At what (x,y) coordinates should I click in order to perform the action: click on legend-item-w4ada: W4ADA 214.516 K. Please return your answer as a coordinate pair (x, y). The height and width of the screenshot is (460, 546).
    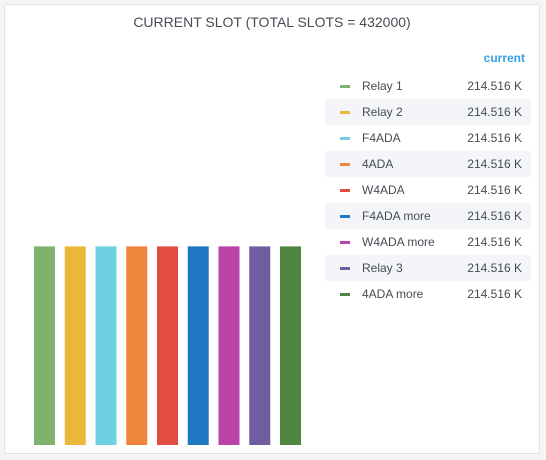
    Looking at the image, I should click on (428, 190).